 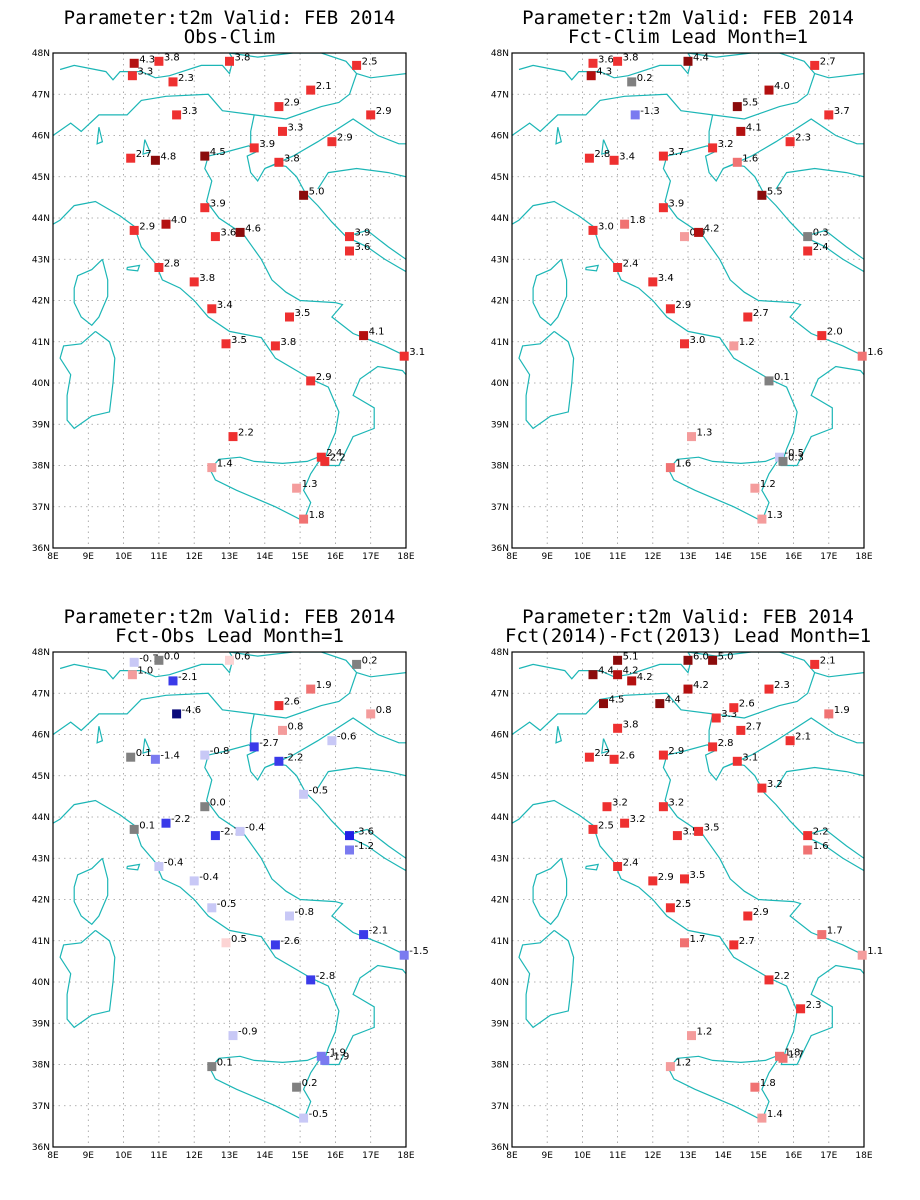 I want to click on station-value-label: 3.4, so click(x=666, y=278).